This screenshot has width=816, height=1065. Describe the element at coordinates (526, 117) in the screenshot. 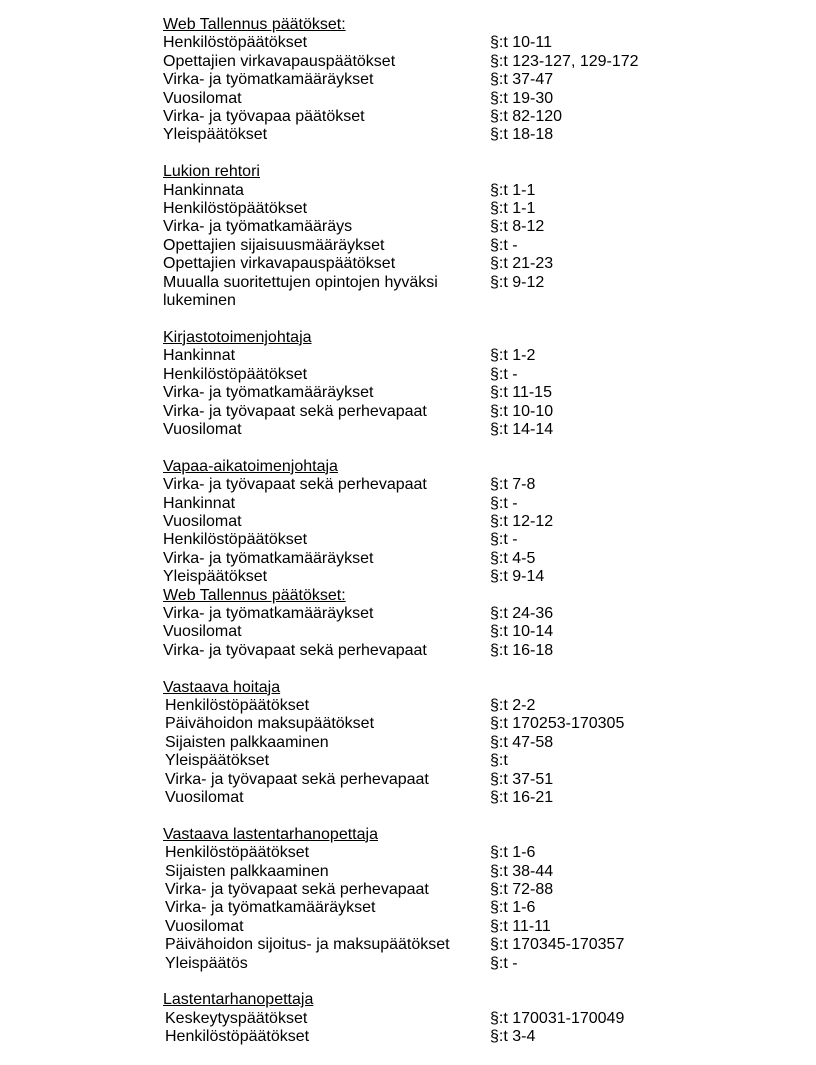

I see `section-range: §:t 82-120` at that location.